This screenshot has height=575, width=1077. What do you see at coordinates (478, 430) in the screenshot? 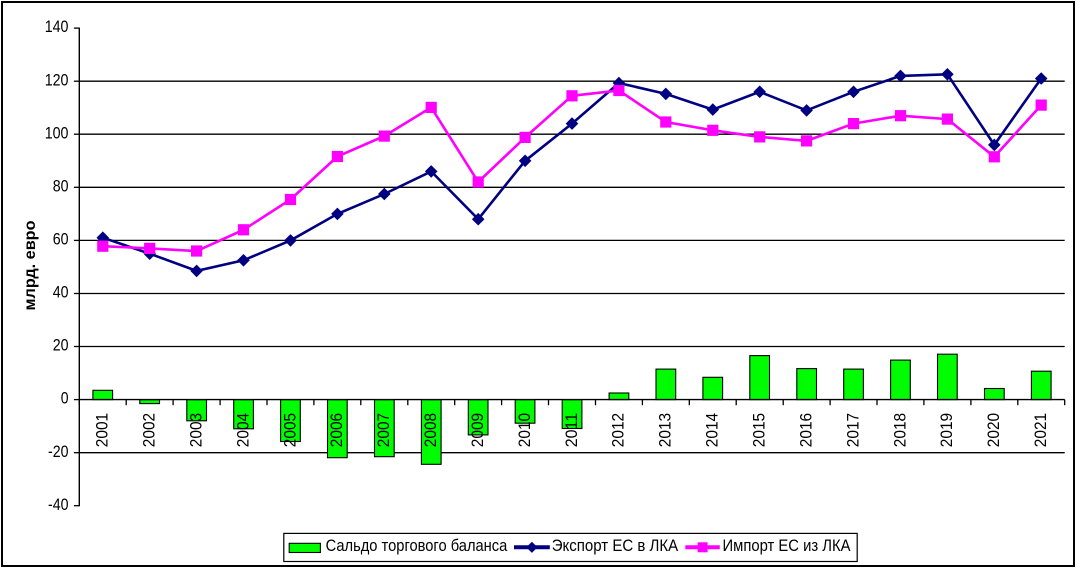
I see `svg-text: 2009` at bounding box center [478, 430].